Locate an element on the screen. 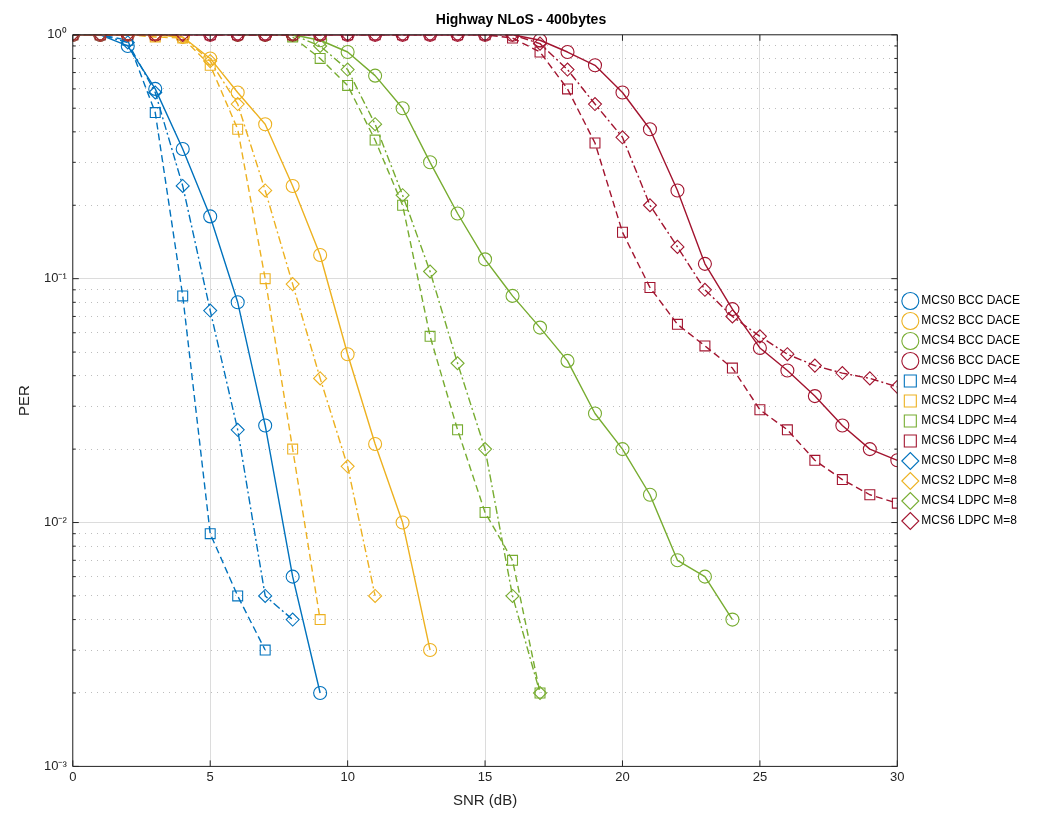 This screenshot has height=832, width=1056. y-tick-label: 10⁻² is located at coordinates (55, 522).